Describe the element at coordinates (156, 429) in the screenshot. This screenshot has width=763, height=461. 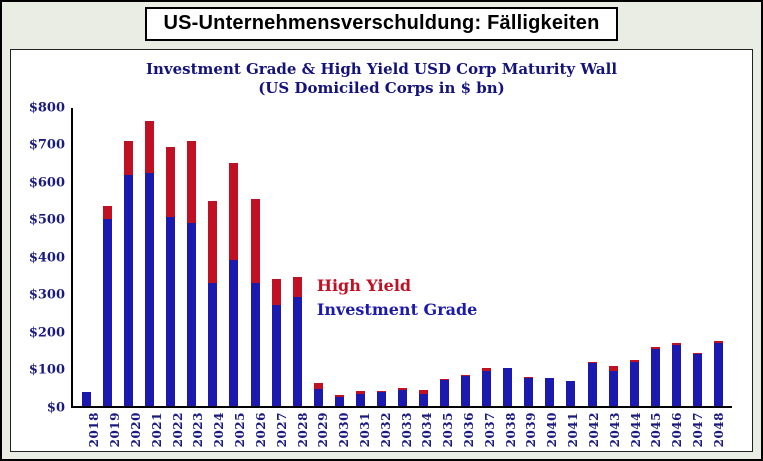
I see `x-tick-label-2021: 2021` at that location.